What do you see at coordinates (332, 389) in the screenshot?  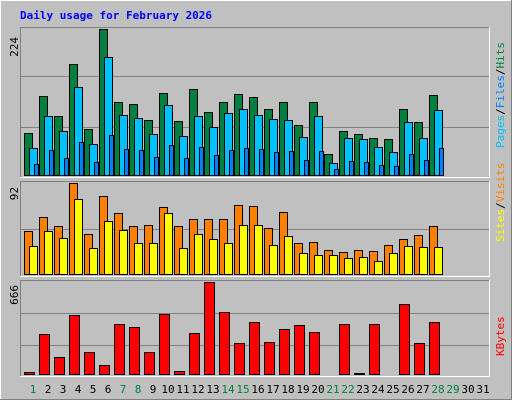 I see `x-tick-day-21: 21` at bounding box center [332, 389].